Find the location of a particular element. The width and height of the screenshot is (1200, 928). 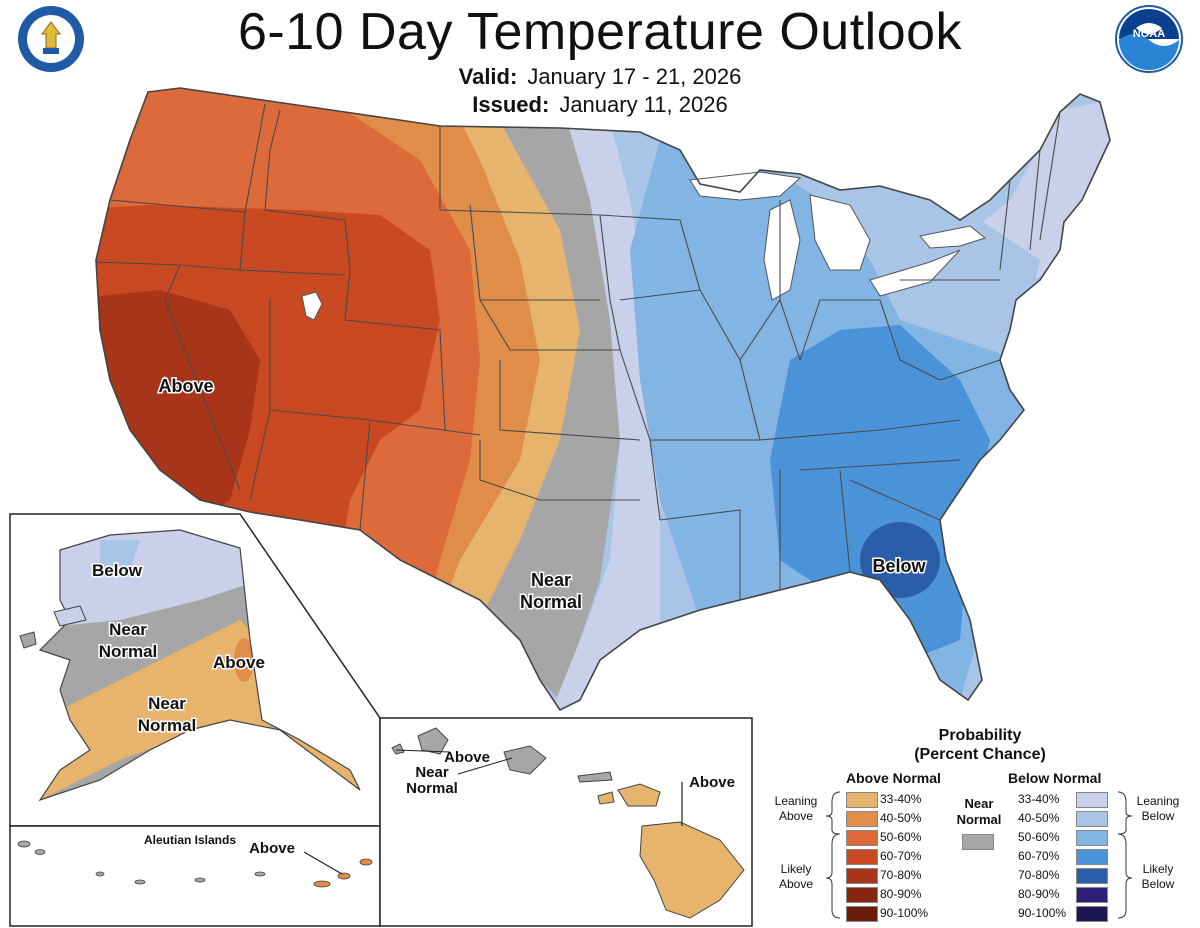

near-normal-line-1: Near is located at coordinates (979, 803).